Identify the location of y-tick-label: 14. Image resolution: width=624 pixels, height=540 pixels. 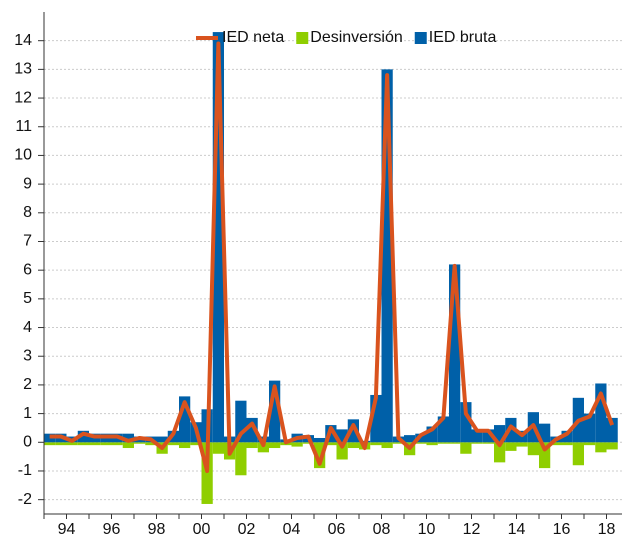
(23, 40).